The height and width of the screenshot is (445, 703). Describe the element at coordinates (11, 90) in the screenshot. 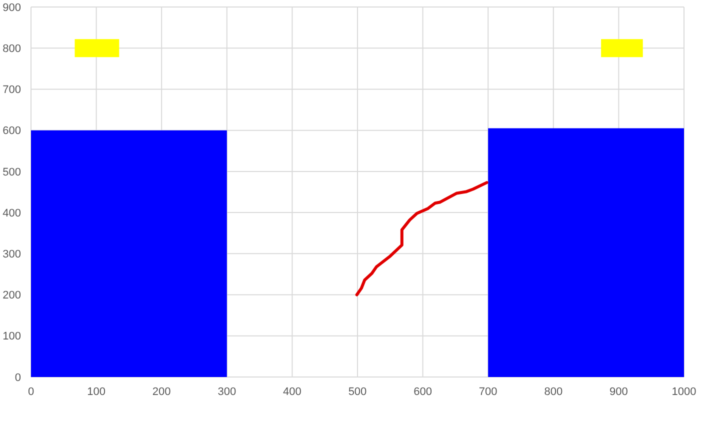

I see `y-tick-label: 700` at that location.